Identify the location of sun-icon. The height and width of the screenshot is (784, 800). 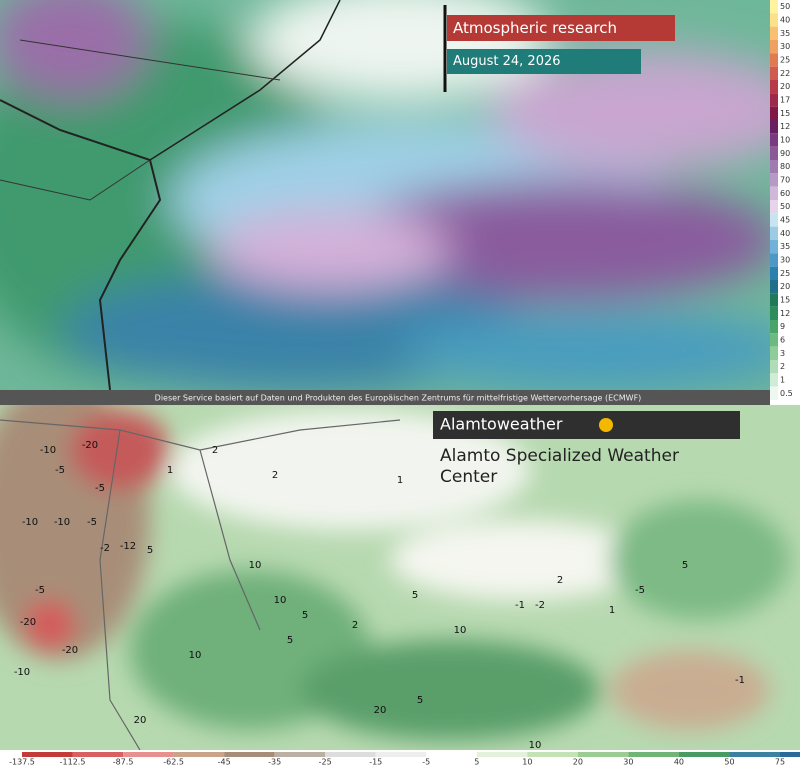
(606, 425).